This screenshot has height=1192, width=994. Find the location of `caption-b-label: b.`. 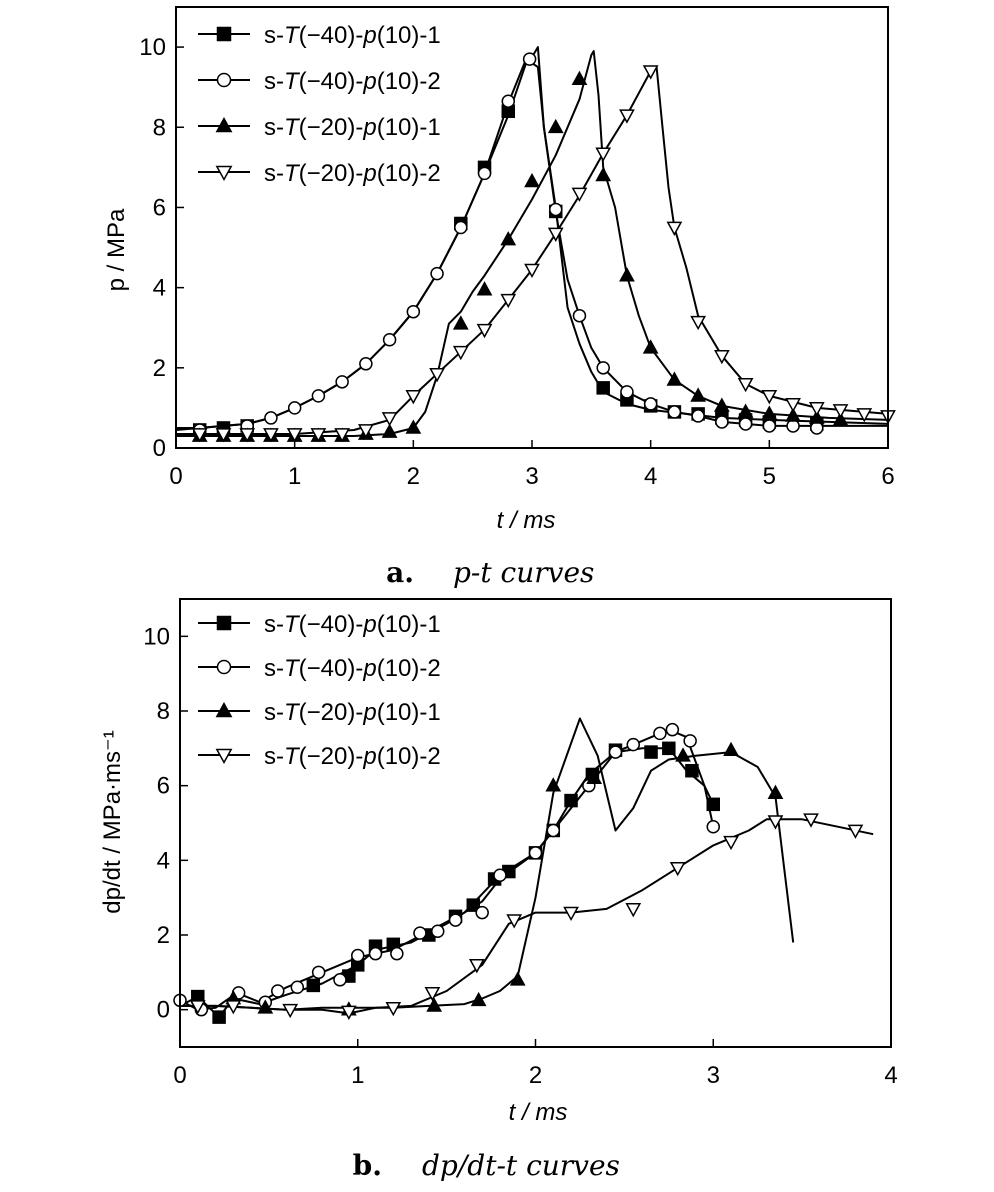

caption-b-label: b. is located at coordinates (367, 1165).